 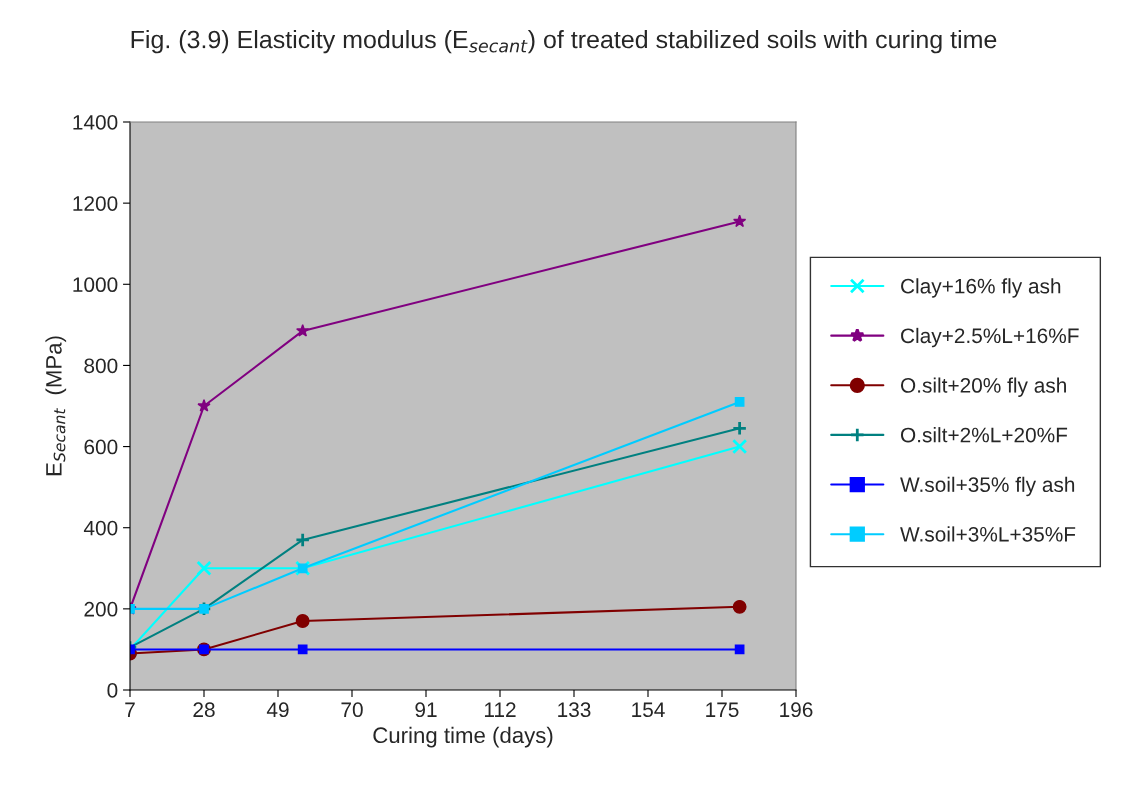 What do you see at coordinates (100, 528) in the screenshot?
I see `y-tick-label: 400` at bounding box center [100, 528].